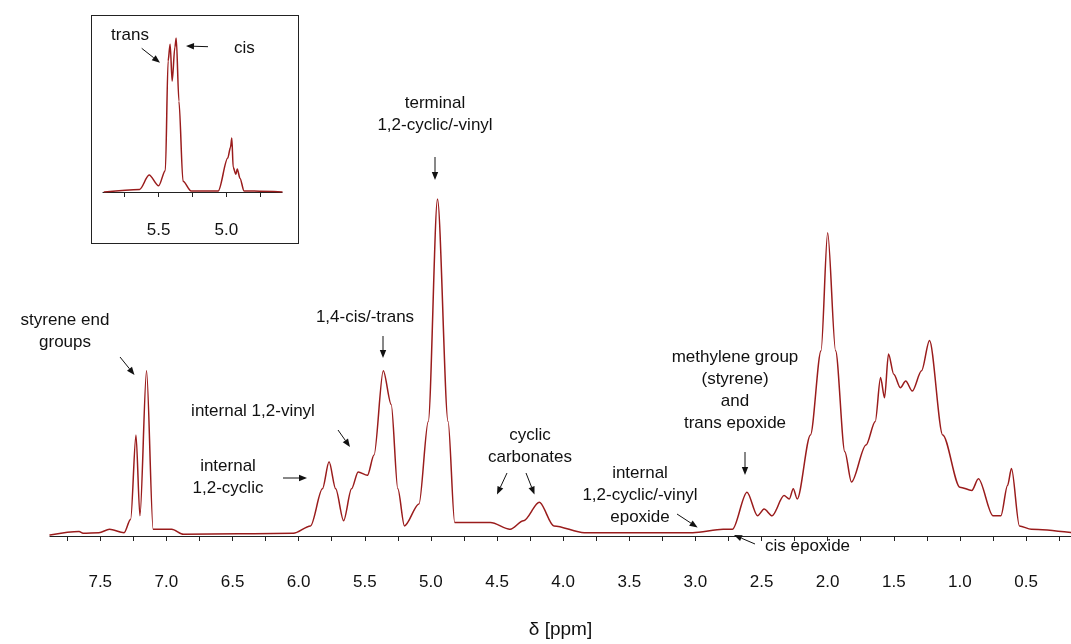 The width and height of the screenshot is (1071, 644). Describe the element at coordinates (100, 581) in the screenshot. I see `x-tick-label: 7.5` at that location.